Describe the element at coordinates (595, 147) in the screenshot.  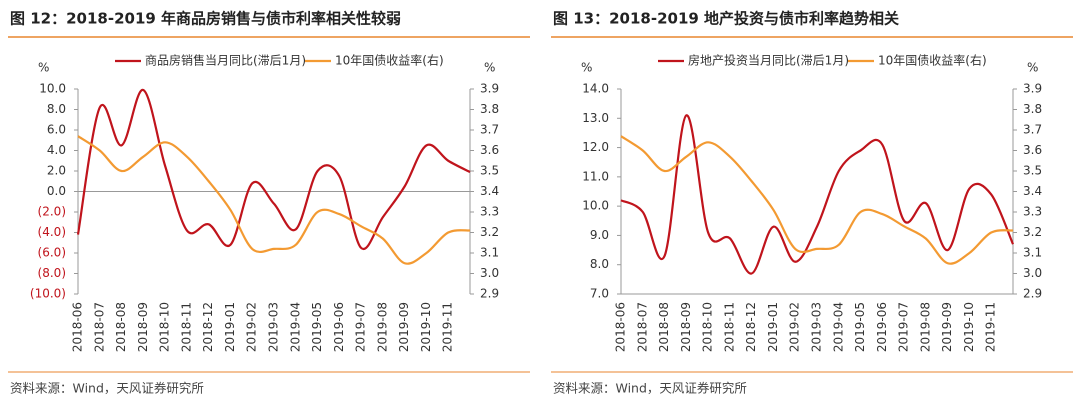
I see `y-tick-label: 12.0` at that location.